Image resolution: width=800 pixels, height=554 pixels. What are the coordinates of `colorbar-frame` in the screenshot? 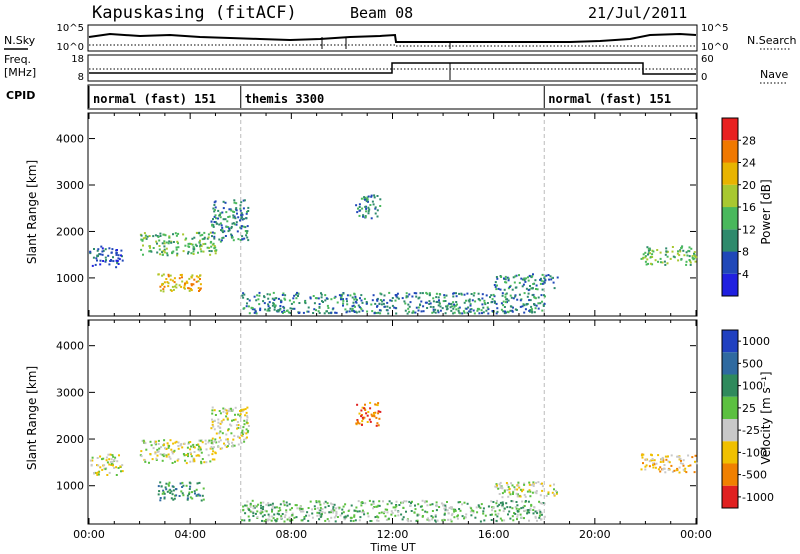 It's located at (730, 419).